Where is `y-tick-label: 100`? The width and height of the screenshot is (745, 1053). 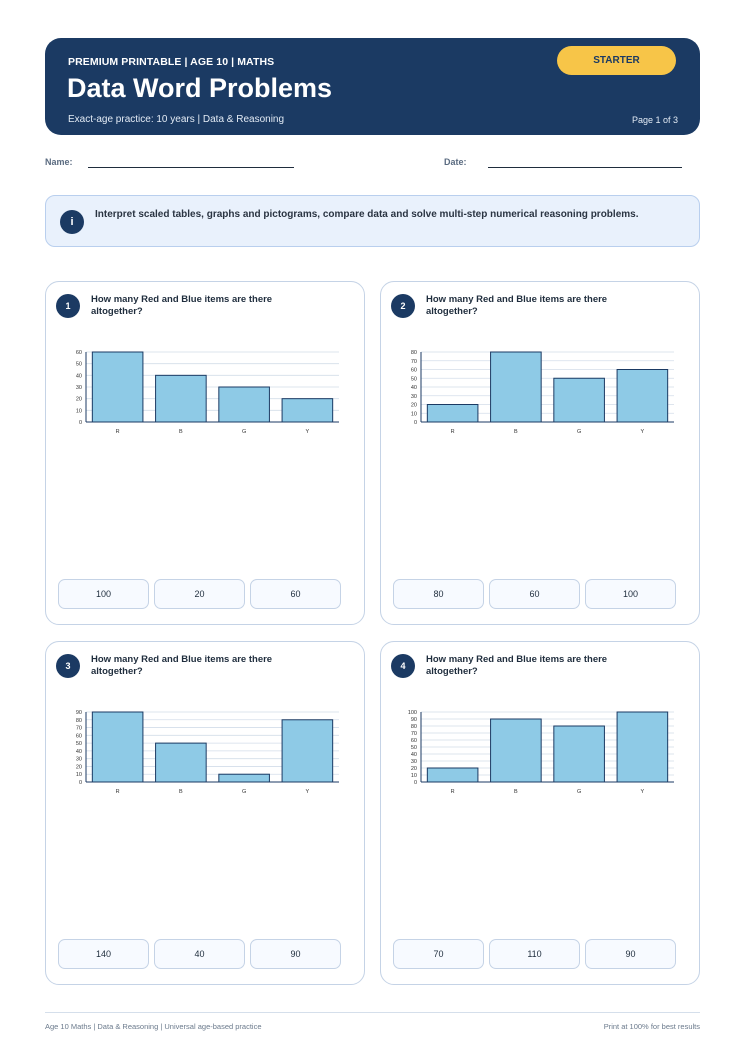 y-tick-label: 100 is located at coordinates (412, 713).